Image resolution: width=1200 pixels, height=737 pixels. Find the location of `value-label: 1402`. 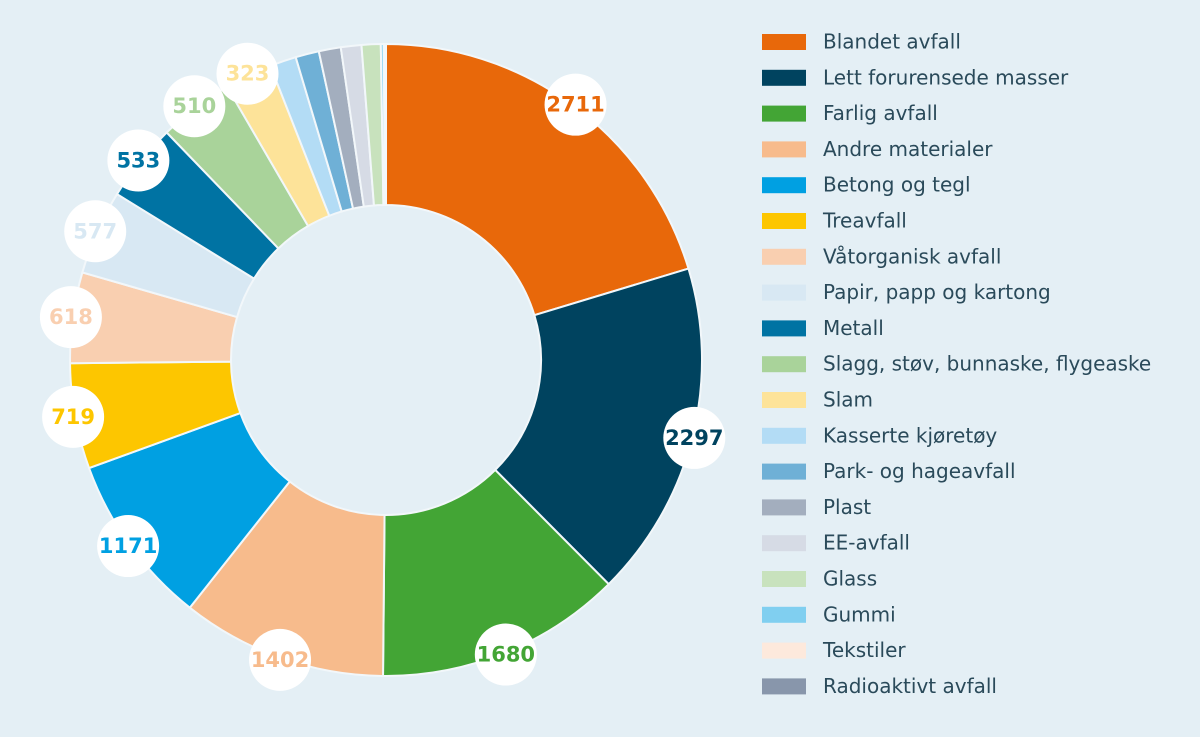

value-label: 1402 is located at coordinates (280, 660).